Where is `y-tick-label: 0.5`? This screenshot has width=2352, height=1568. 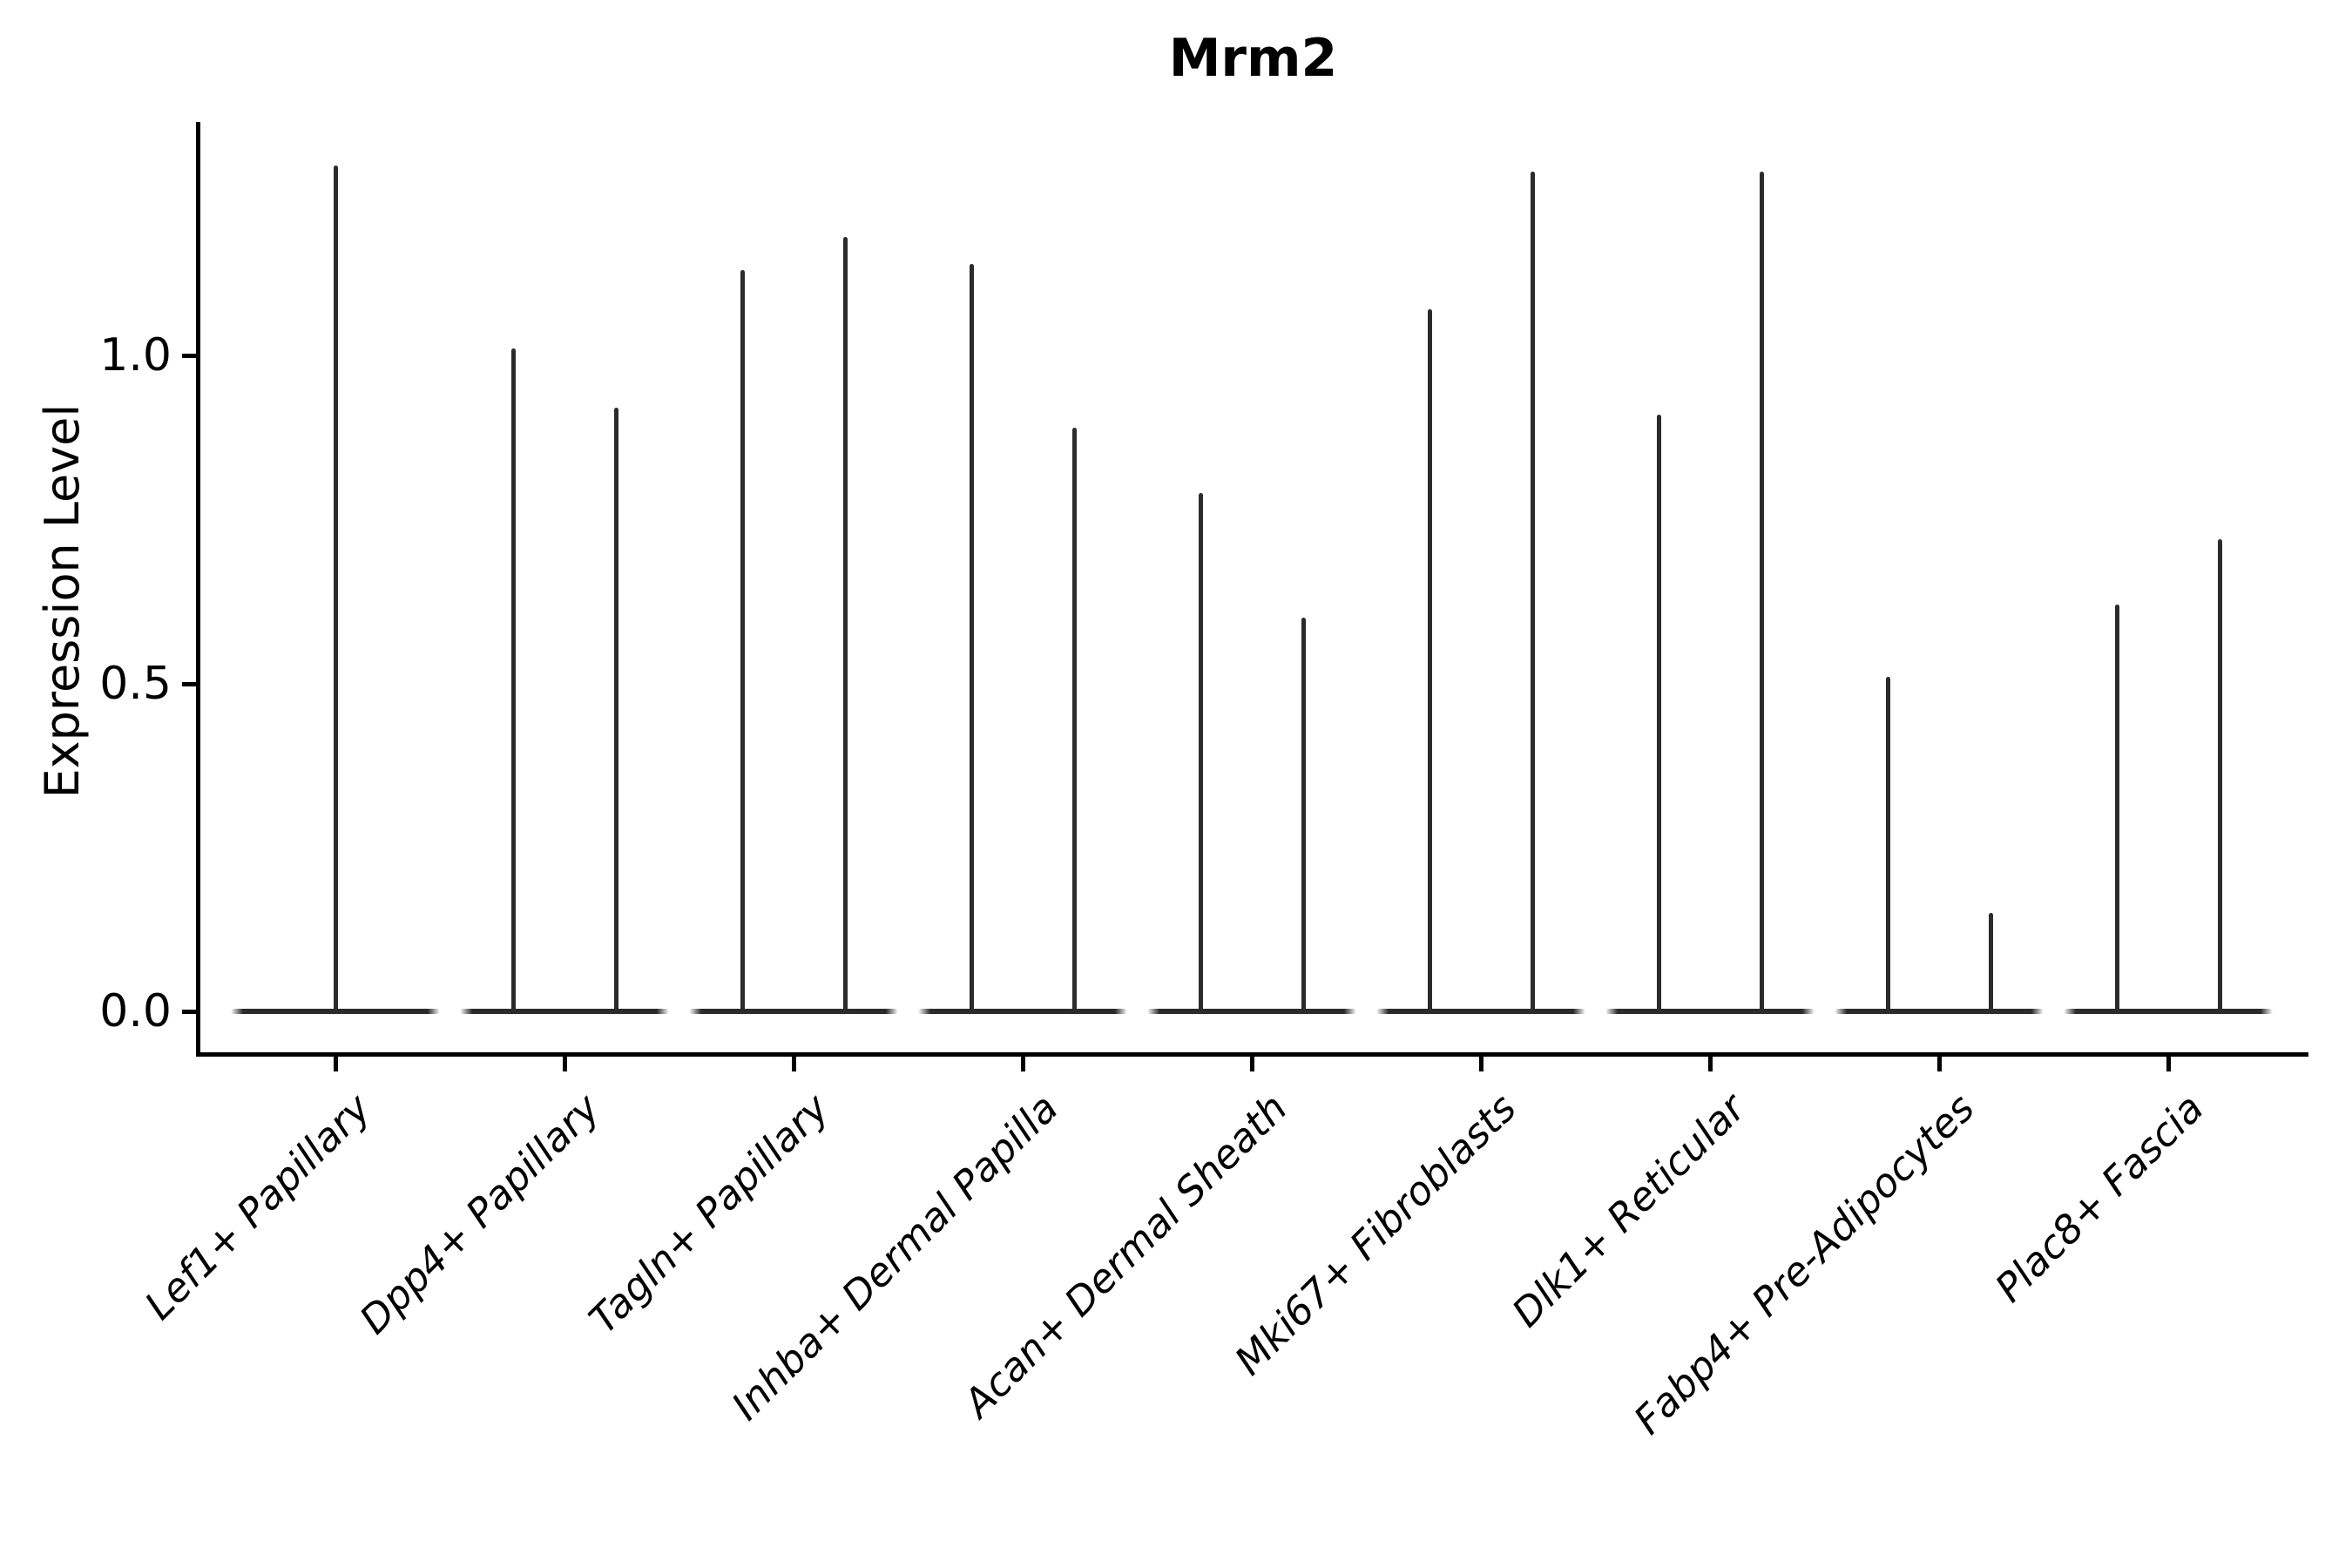
y-tick-label: 0.5 is located at coordinates (135, 683).